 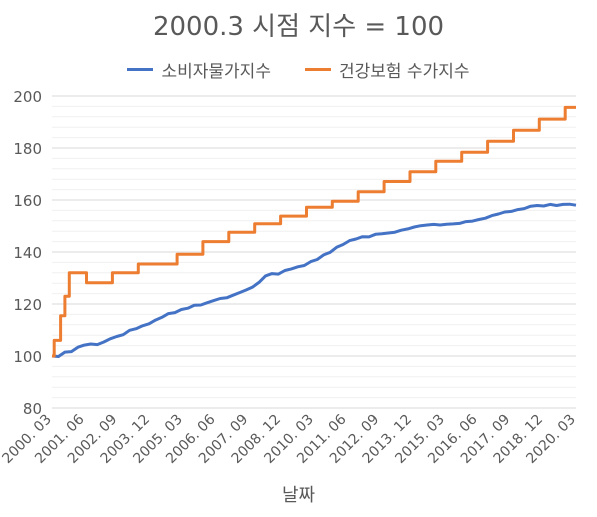 I want to click on y-tick-label: 180, so click(x=27, y=149).